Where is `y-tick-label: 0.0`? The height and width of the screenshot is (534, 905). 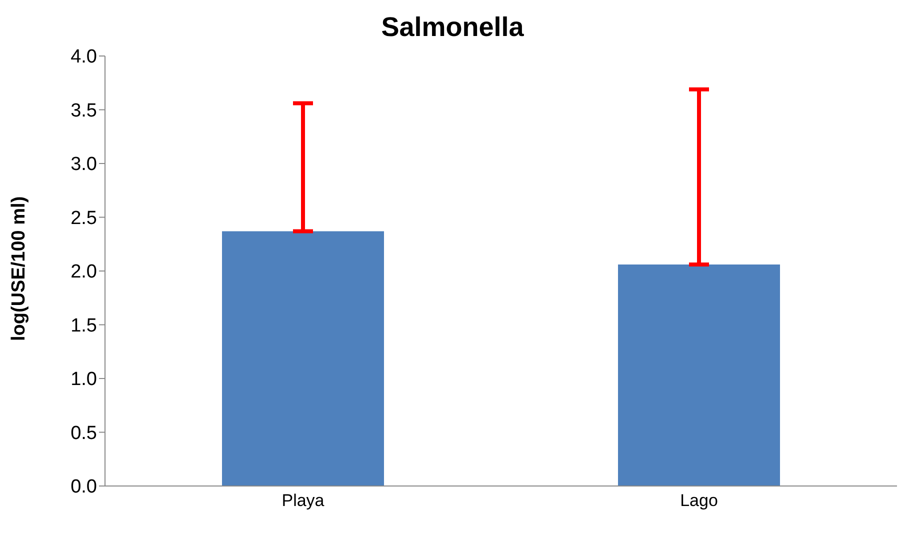 y-tick-label: 0.0 is located at coordinates (83, 487).